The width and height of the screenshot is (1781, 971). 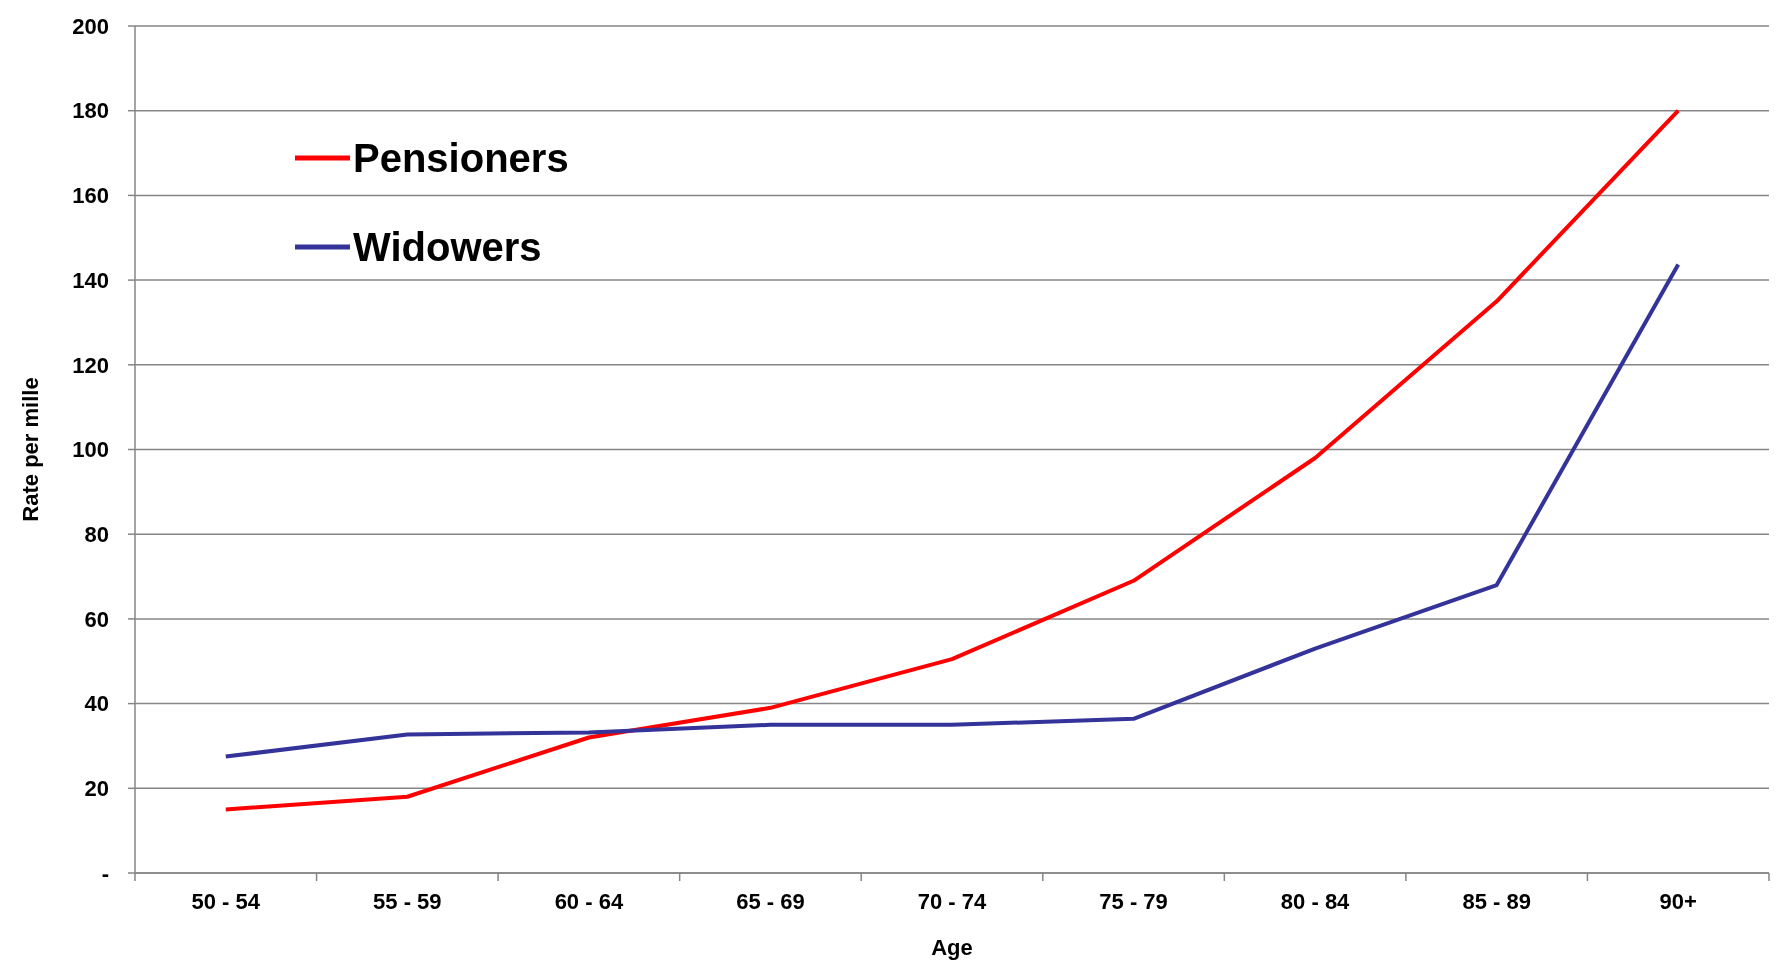 I want to click on x-tick-label: 85 - 89, so click(x=1496, y=901).